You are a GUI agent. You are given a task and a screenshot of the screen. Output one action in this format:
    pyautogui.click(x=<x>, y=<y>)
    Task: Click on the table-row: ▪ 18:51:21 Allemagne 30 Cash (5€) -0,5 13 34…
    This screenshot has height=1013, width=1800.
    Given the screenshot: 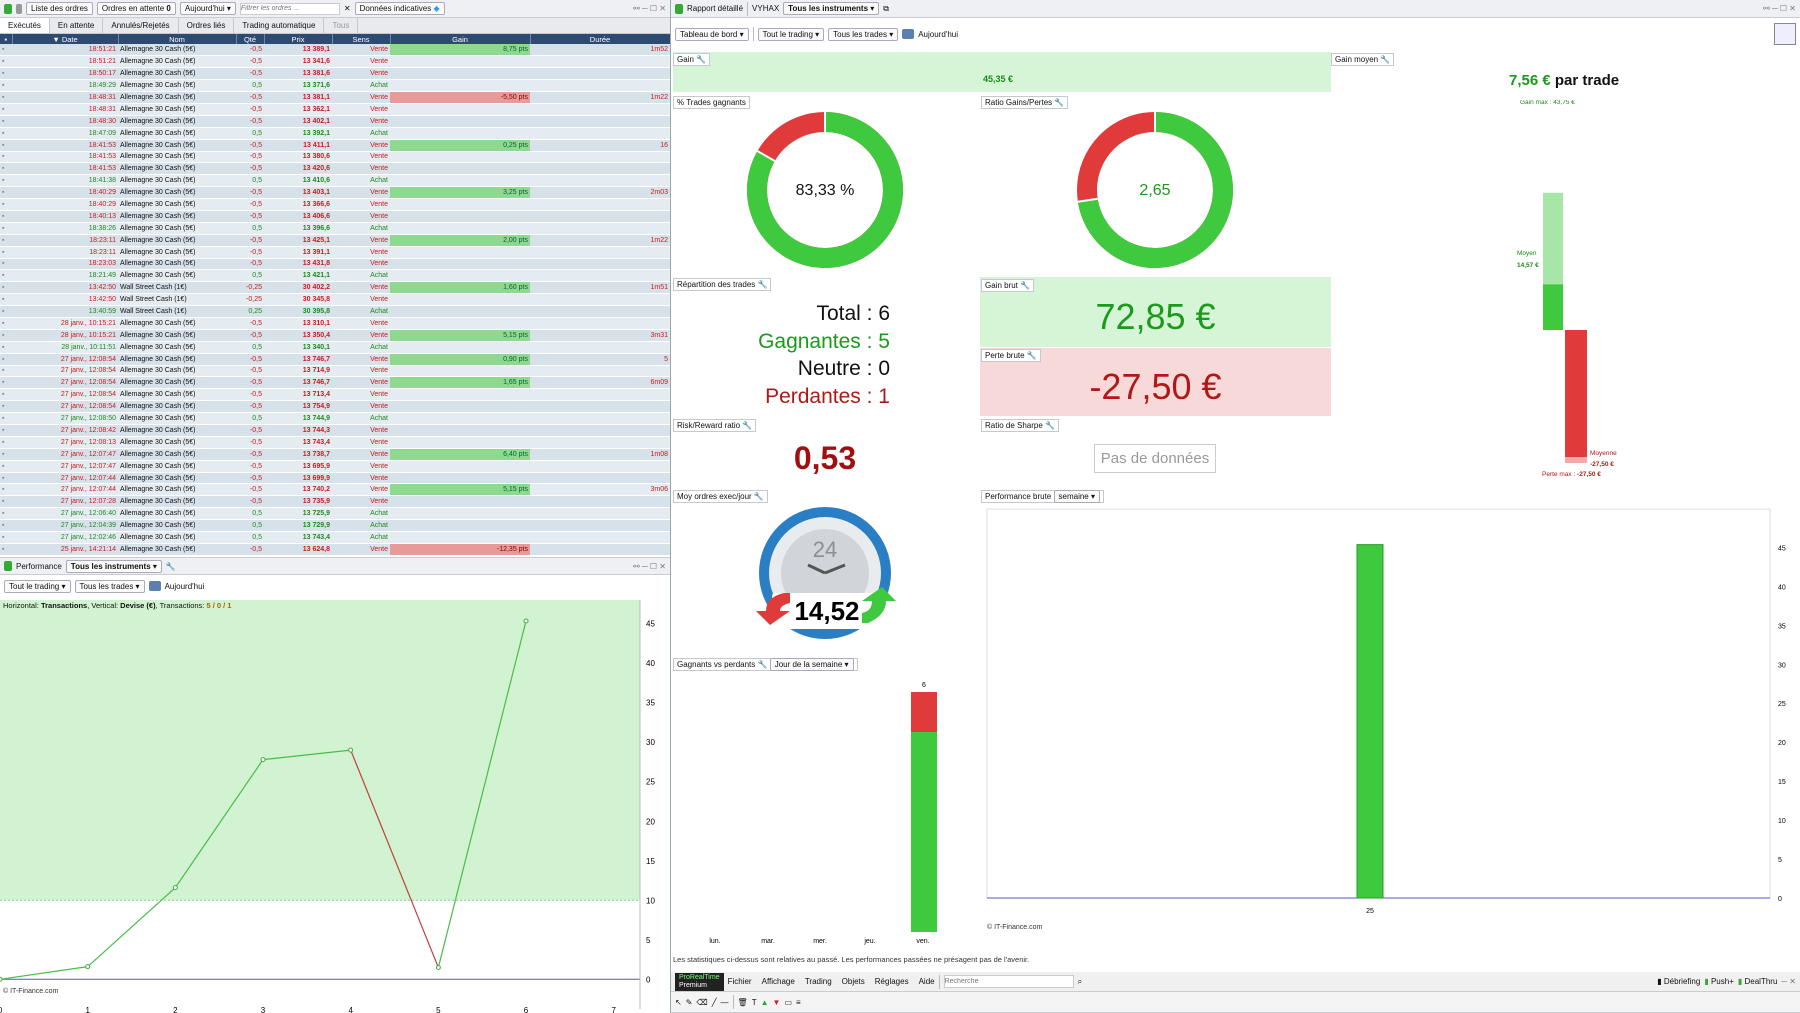 What is the action you would take?
    pyautogui.click(x=335, y=62)
    